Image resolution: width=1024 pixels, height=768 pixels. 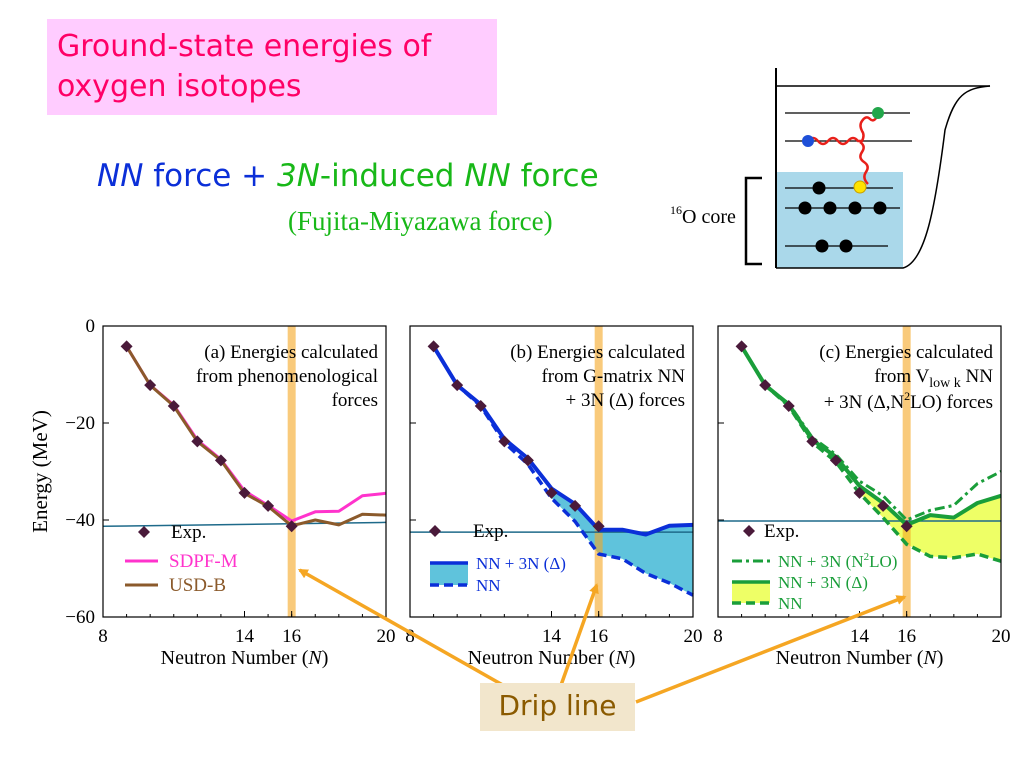 I want to click on panel-annotation: + 3N (Δ) forces, so click(x=625, y=400).